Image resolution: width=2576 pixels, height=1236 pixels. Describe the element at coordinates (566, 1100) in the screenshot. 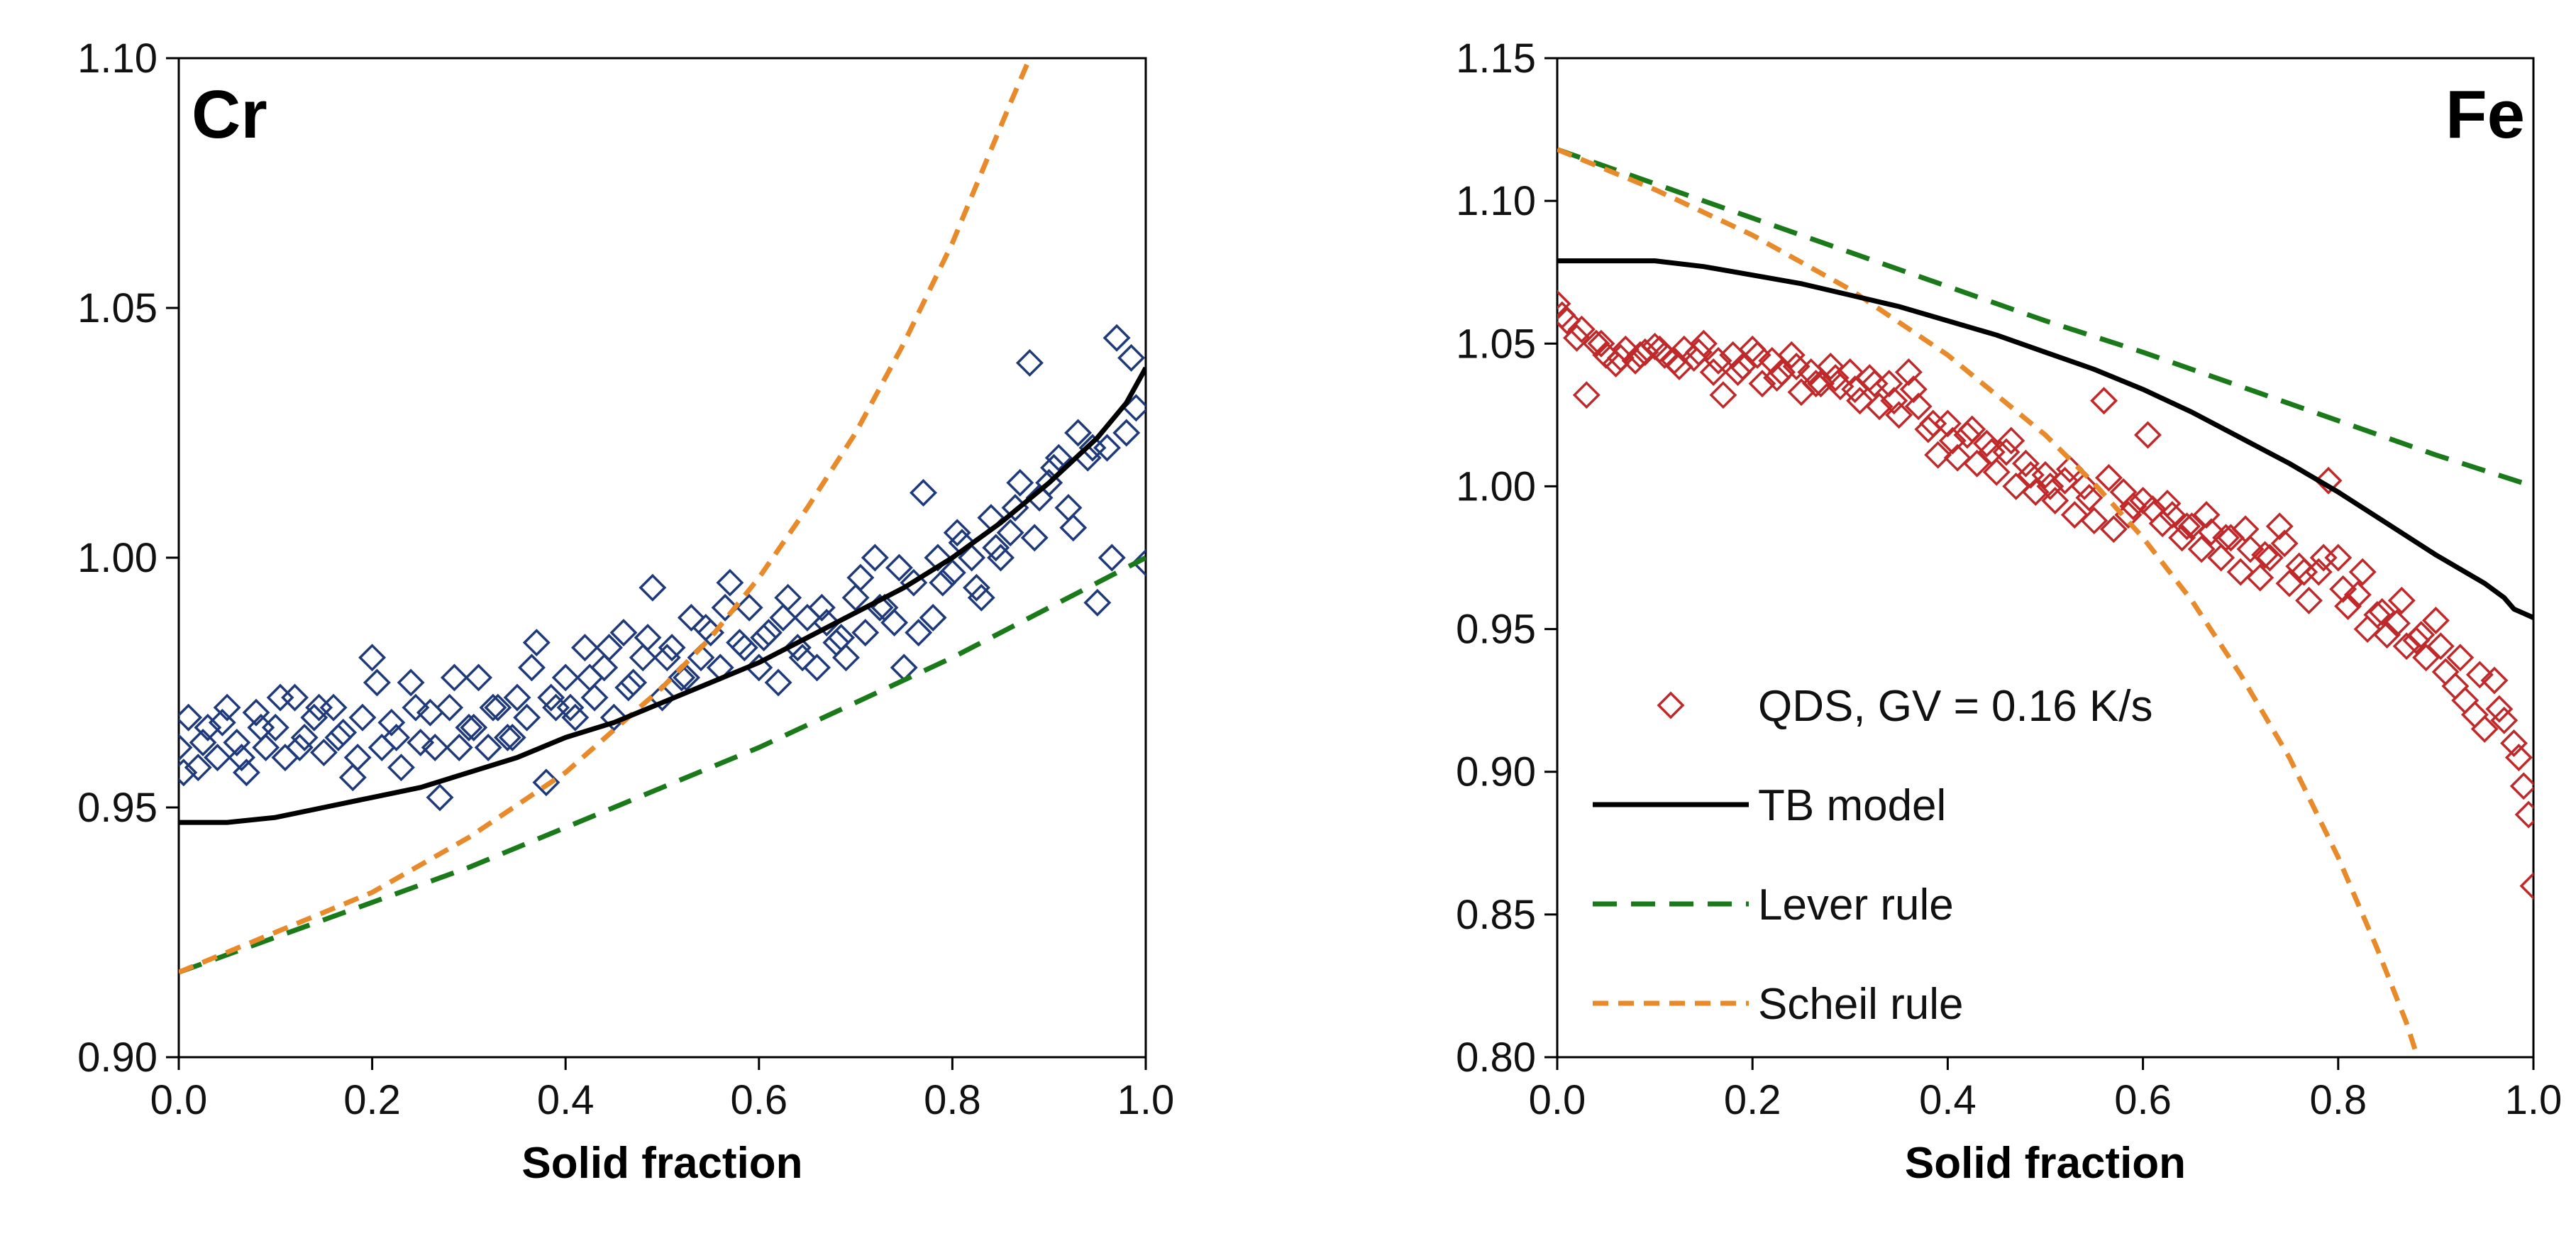

I see `cr-x-tick-label: 0.4` at that location.